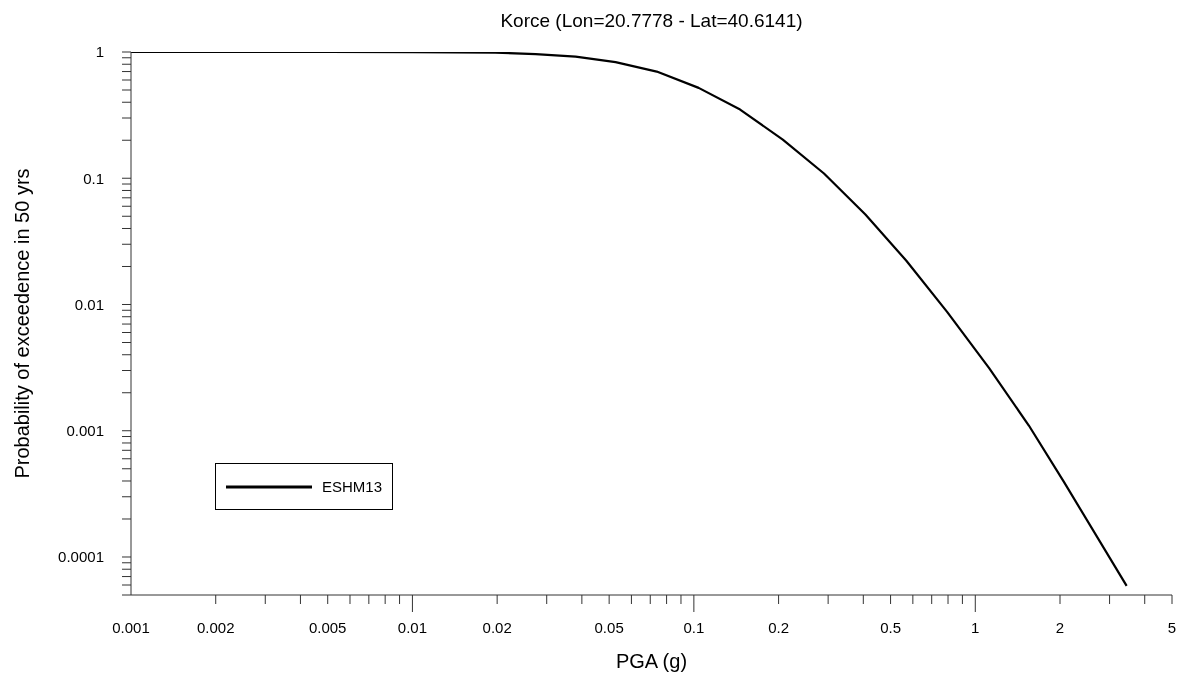  What do you see at coordinates (81, 557) in the screenshot?
I see `y-tick-label: 0.0001` at bounding box center [81, 557].